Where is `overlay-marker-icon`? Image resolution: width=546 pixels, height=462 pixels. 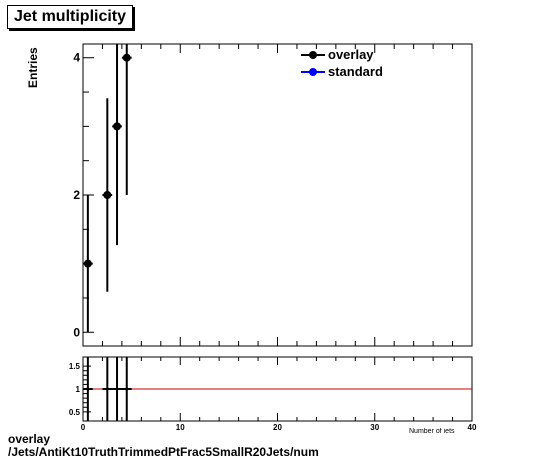
overlay-marker-icon is located at coordinates (313, 55).